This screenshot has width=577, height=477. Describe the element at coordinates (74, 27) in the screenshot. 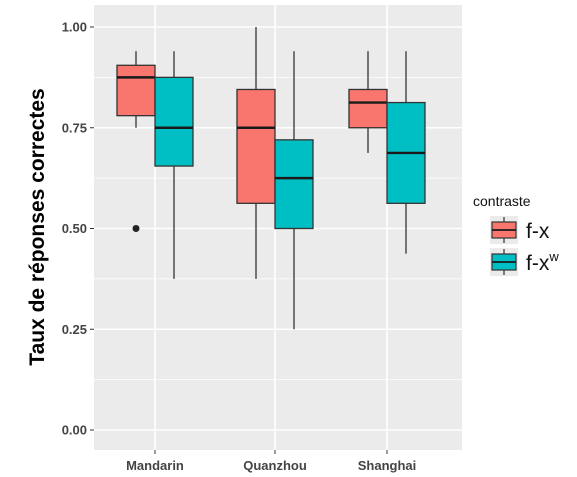

I see `y-tick-label: 1.00` at that location.